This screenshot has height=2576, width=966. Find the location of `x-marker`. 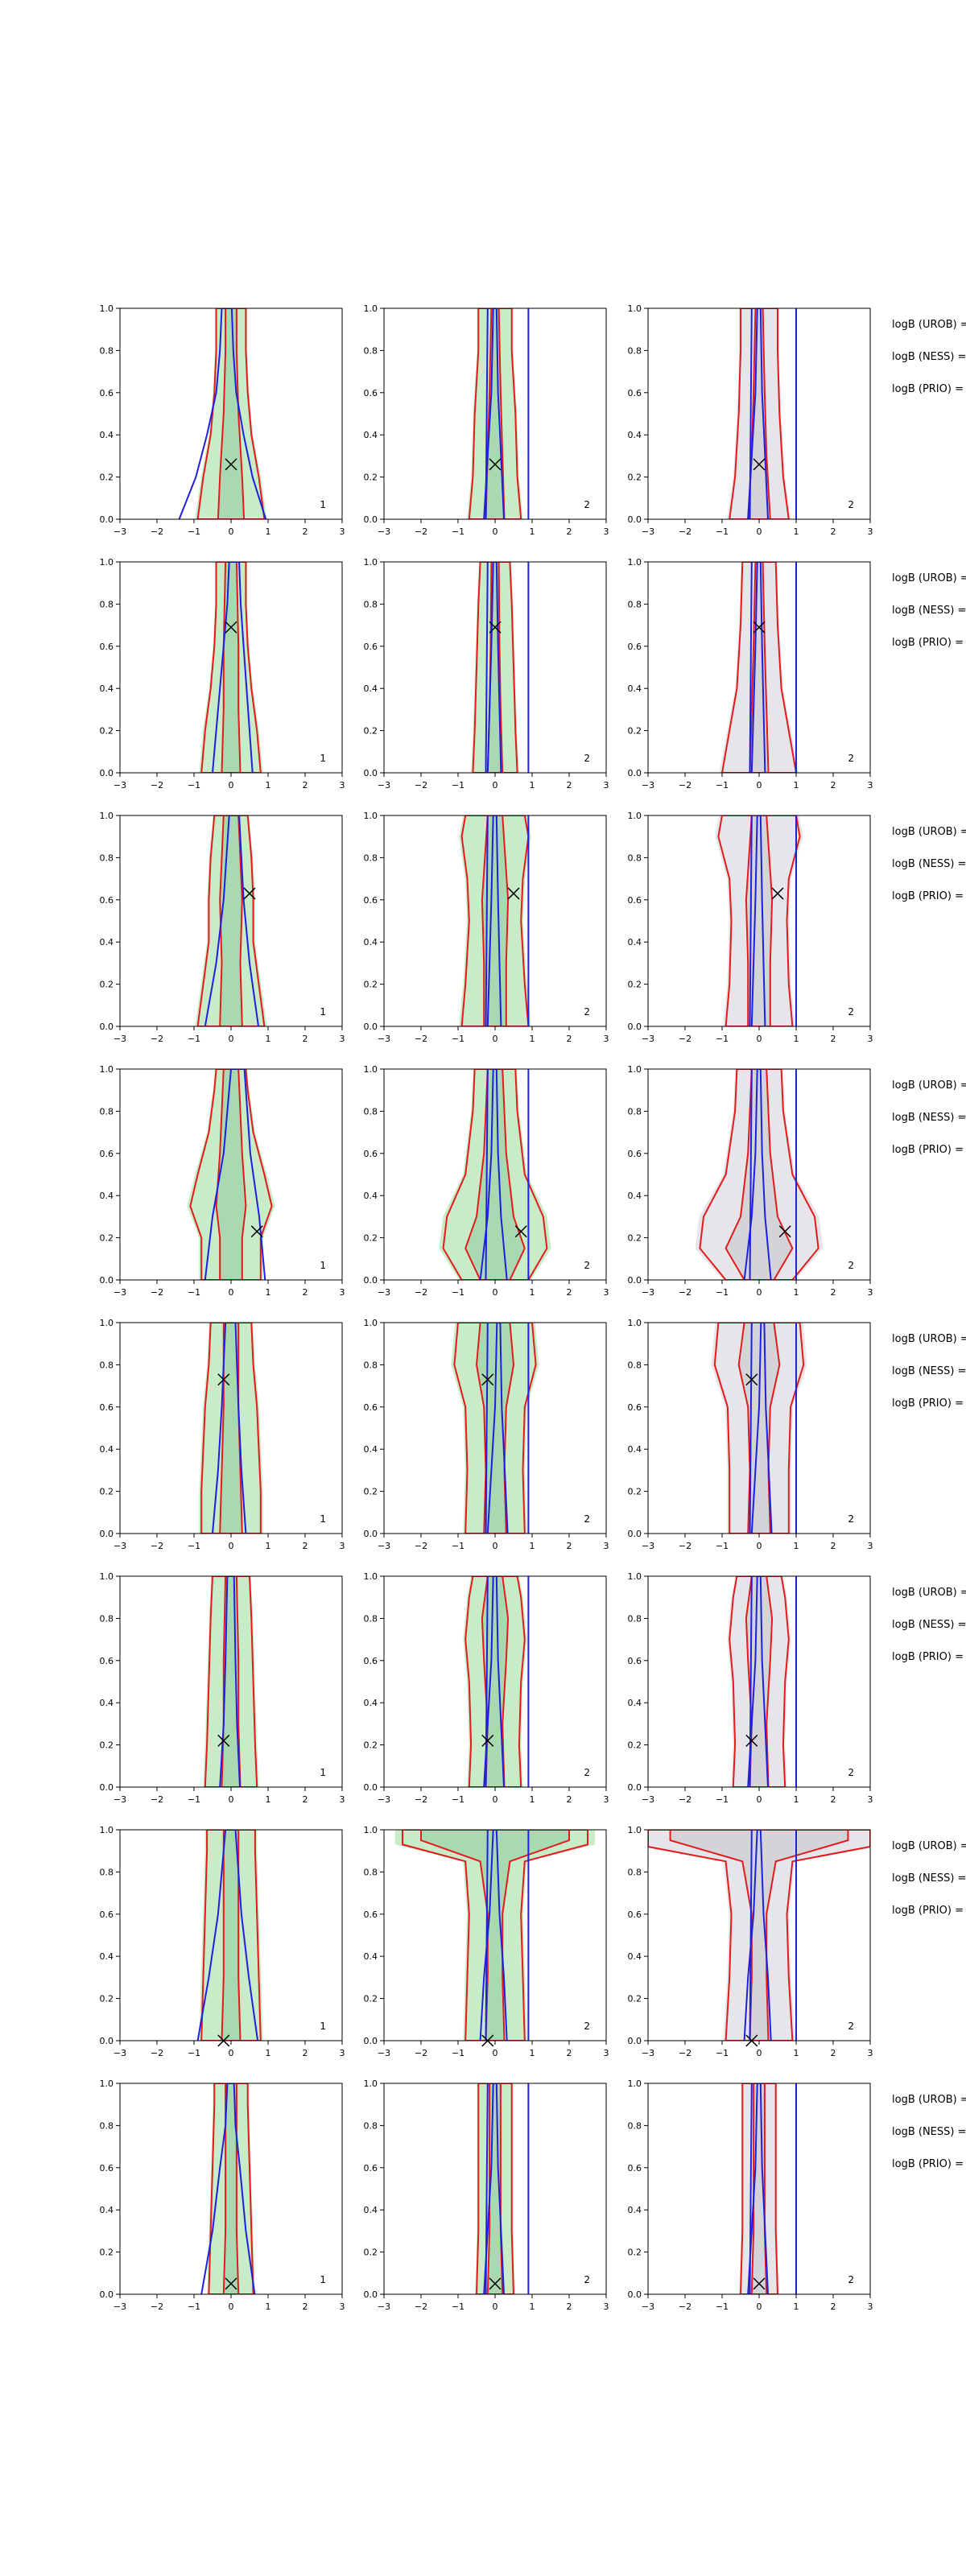

x-marker is located at coordinates (759, 627).